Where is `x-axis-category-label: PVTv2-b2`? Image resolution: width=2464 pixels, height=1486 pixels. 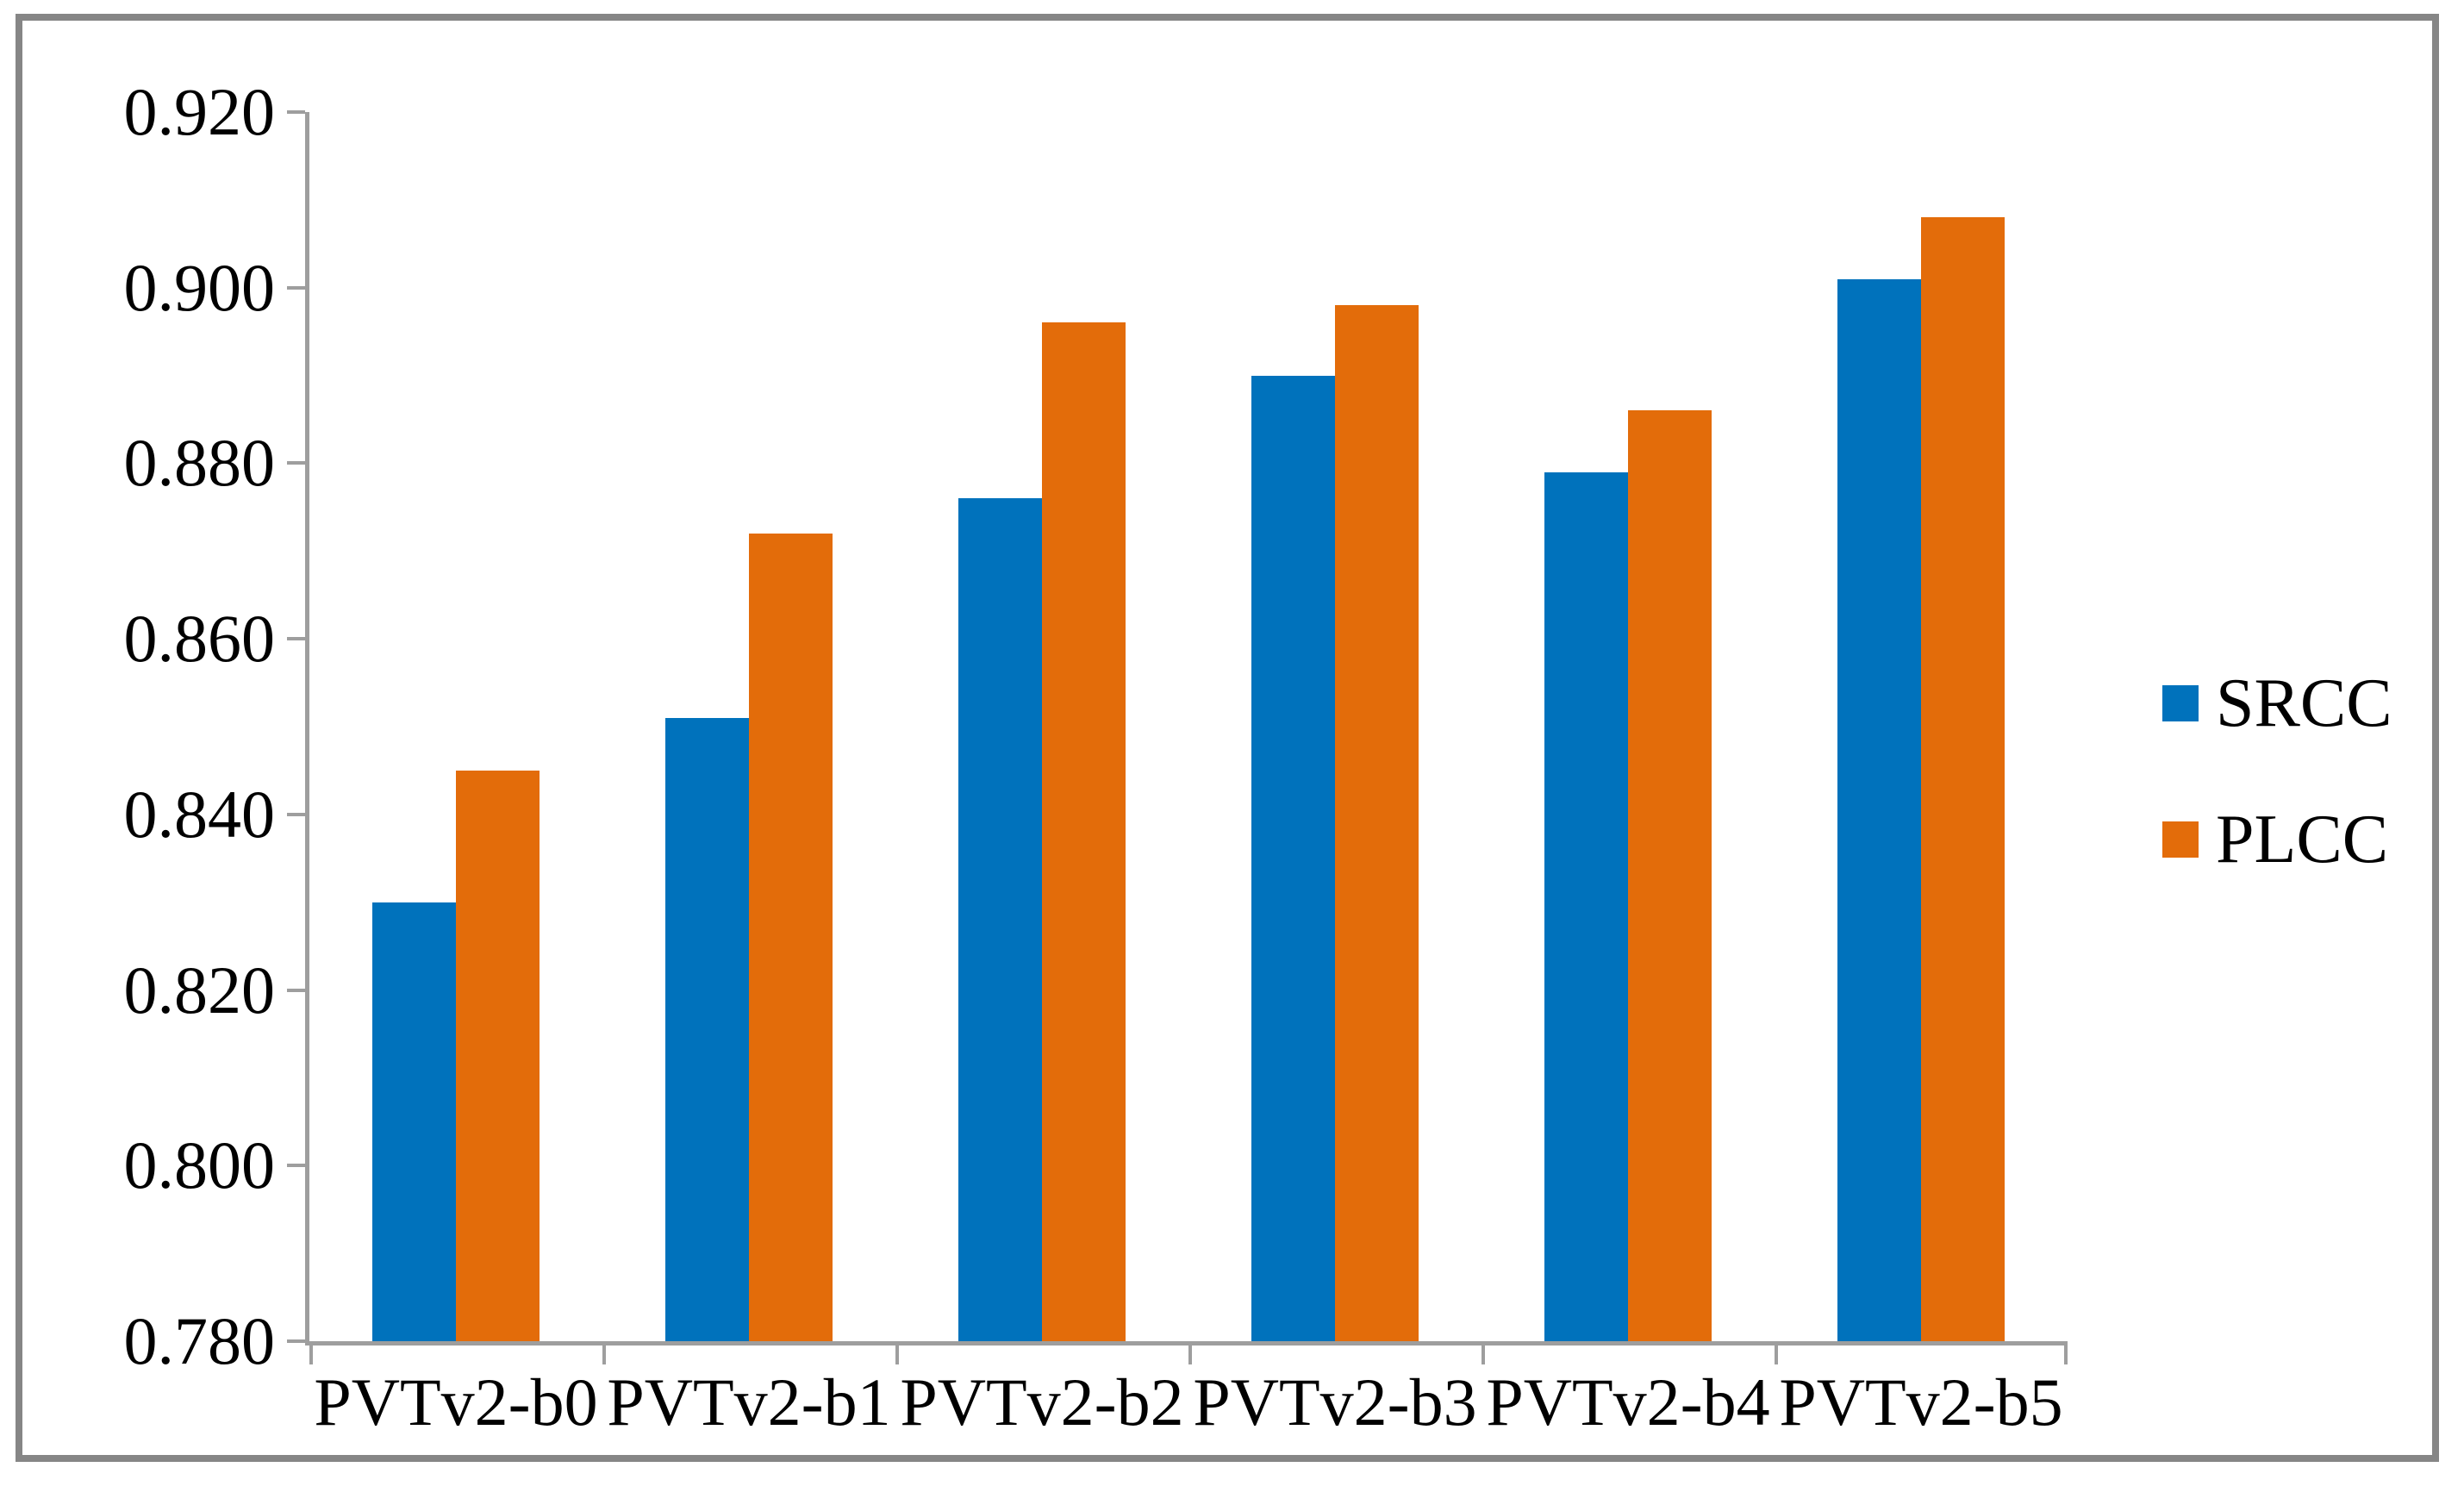 x-axis-category-label: PVTv2-b2 is located at coordinates (1042, 1401).